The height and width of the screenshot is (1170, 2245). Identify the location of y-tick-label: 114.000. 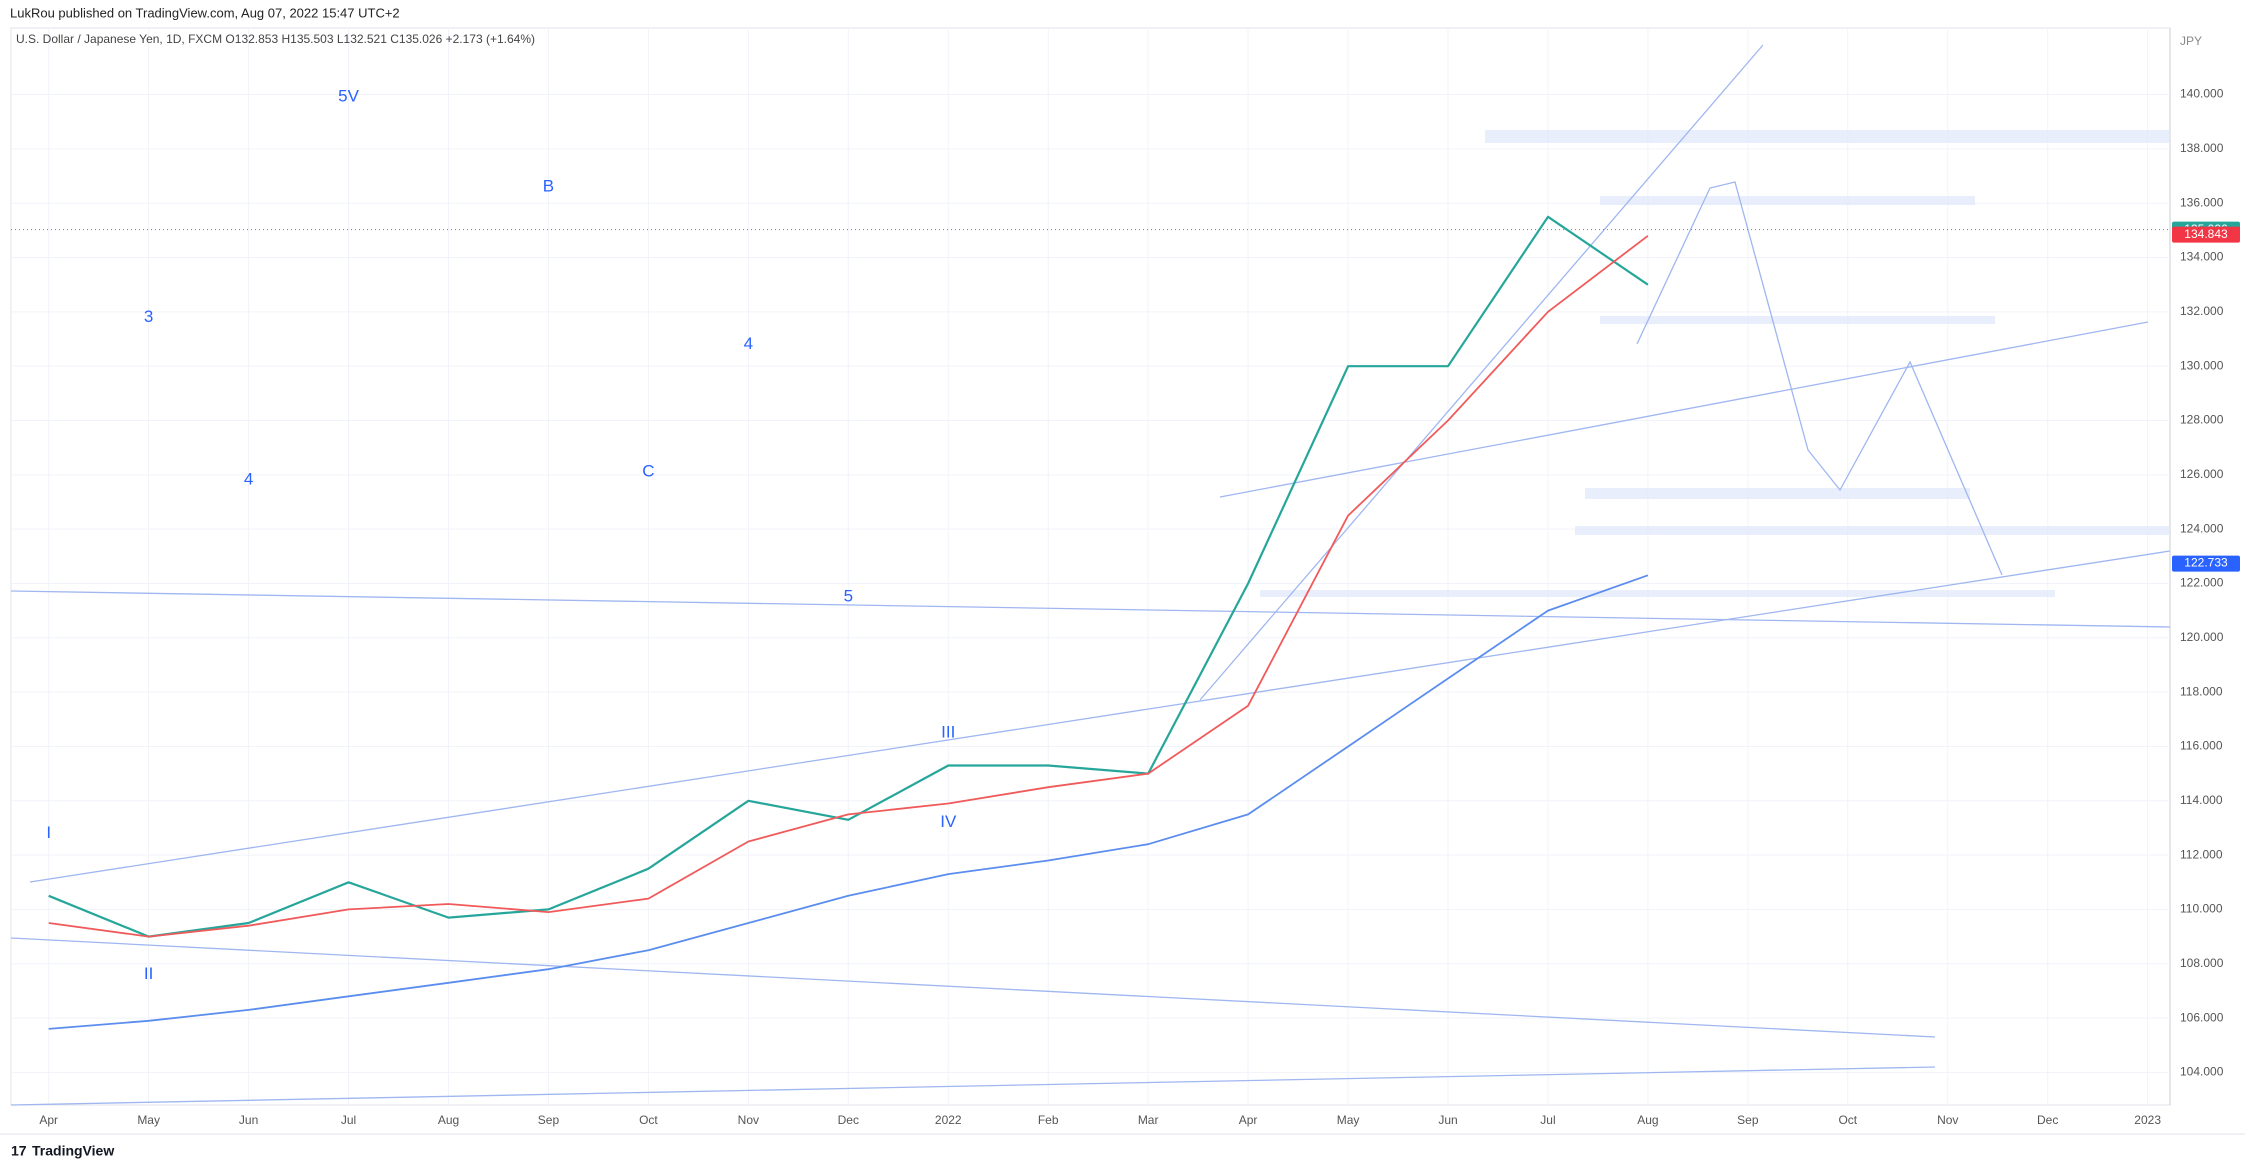
(2201, 800).